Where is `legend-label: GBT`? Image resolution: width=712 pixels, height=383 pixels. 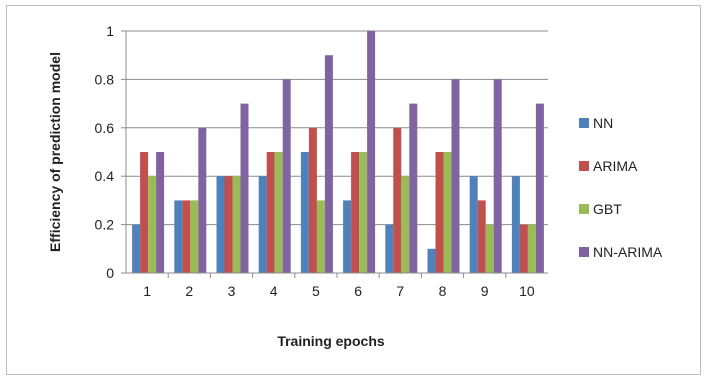 legend-label: GBT is located at coordinates (607, 209).